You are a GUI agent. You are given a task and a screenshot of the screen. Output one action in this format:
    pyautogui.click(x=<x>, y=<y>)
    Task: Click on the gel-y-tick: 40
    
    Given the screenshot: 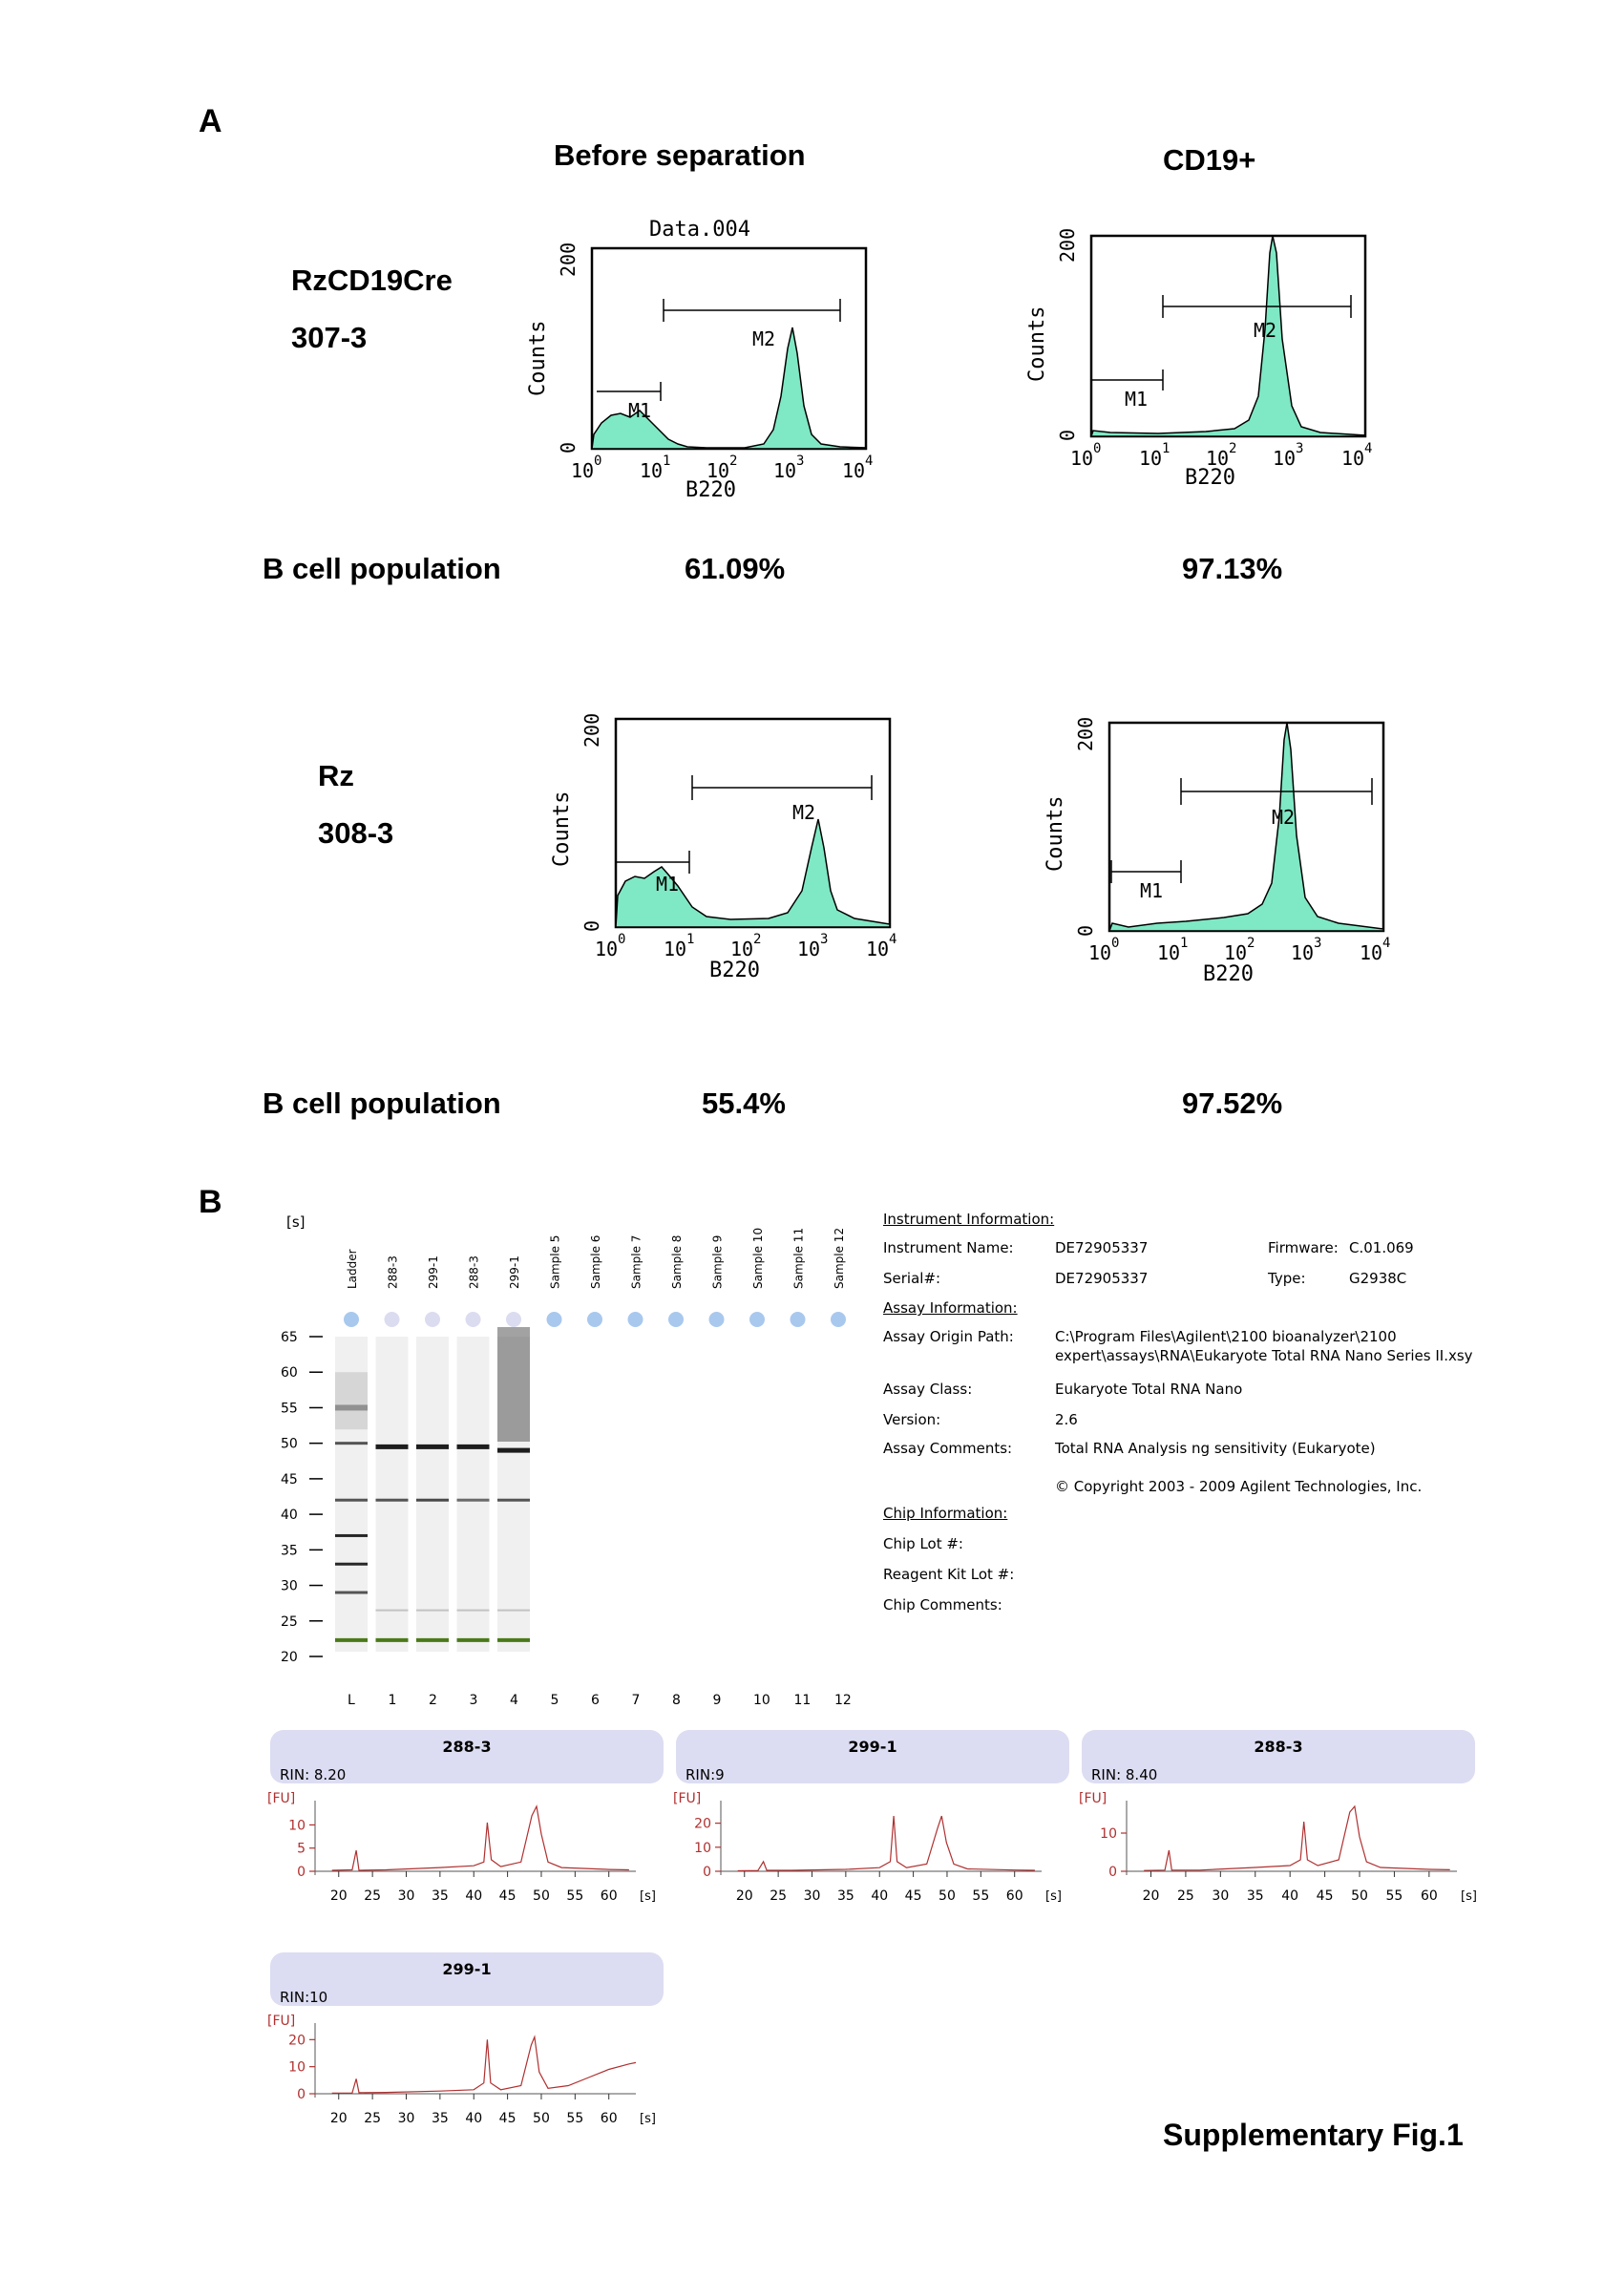 What is the action you would take?
    pyautogui.click(x=289, y=1515)
    